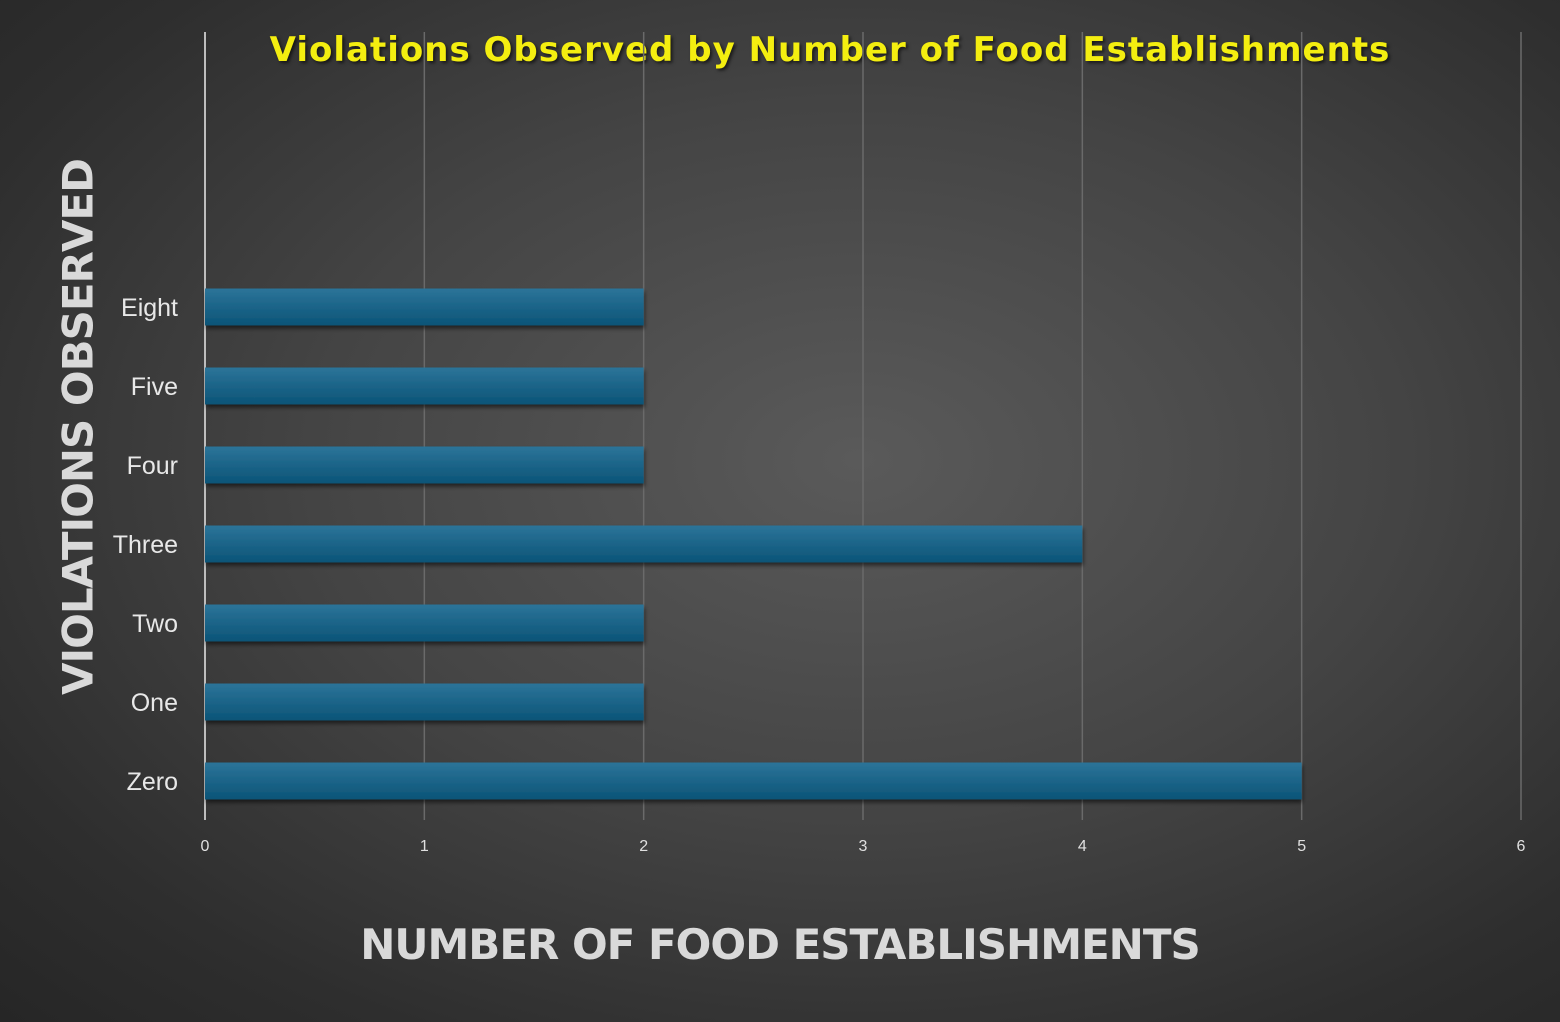 This screenshot has height=1022, width=1560. Describe the element at coordinates (145, 545) in the screenshot. I see `category-label: Three` at that location.